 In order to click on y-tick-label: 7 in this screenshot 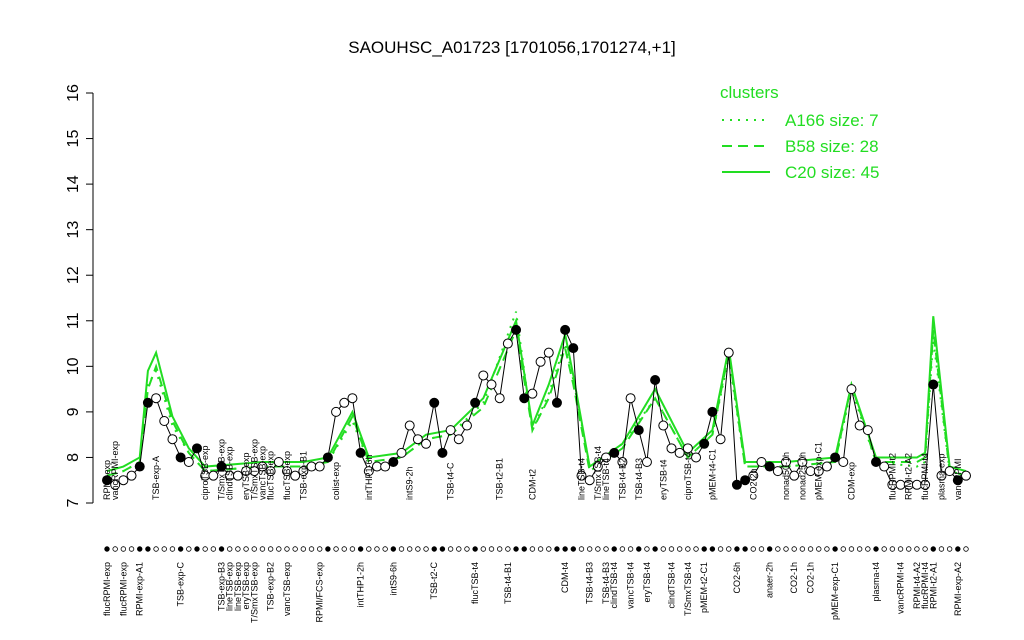, I will do `click(73, 502)`.